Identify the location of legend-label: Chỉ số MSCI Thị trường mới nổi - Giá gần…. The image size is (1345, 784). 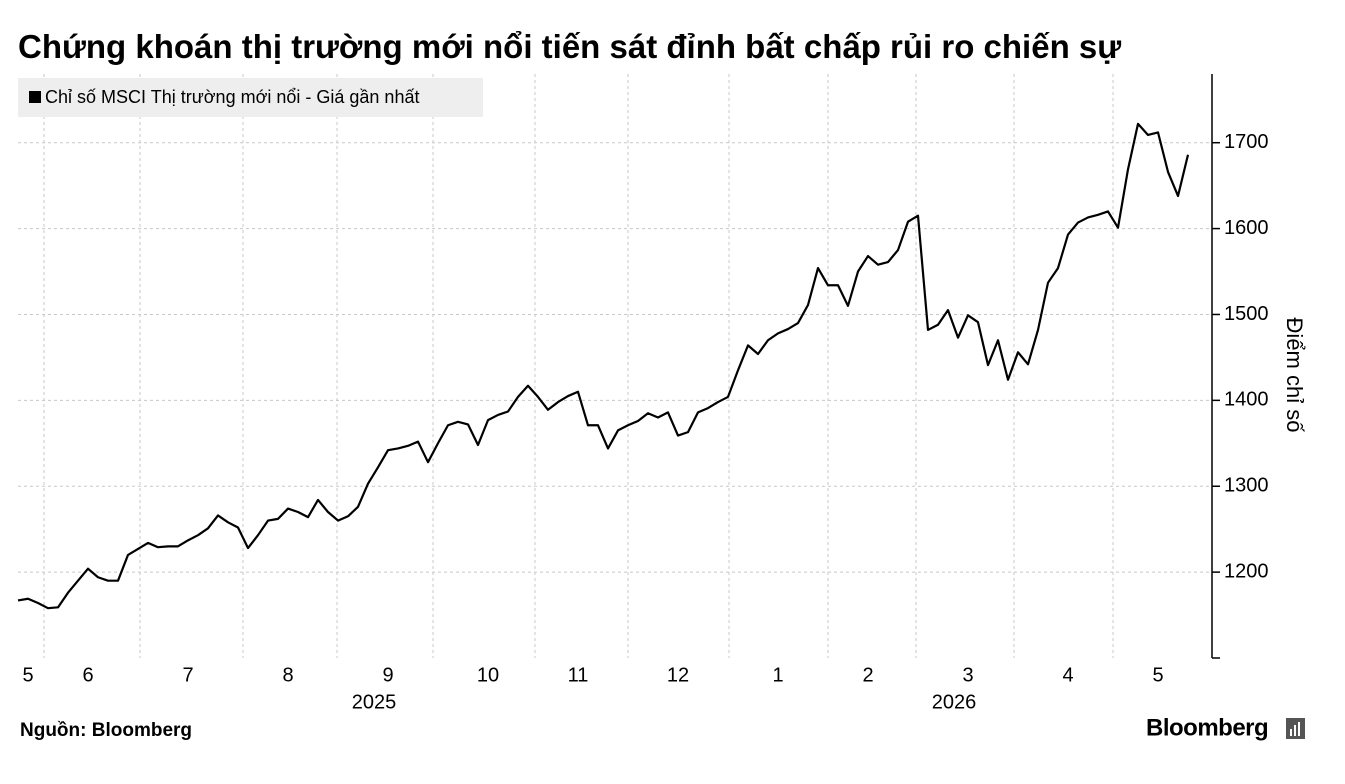
(232, 97).